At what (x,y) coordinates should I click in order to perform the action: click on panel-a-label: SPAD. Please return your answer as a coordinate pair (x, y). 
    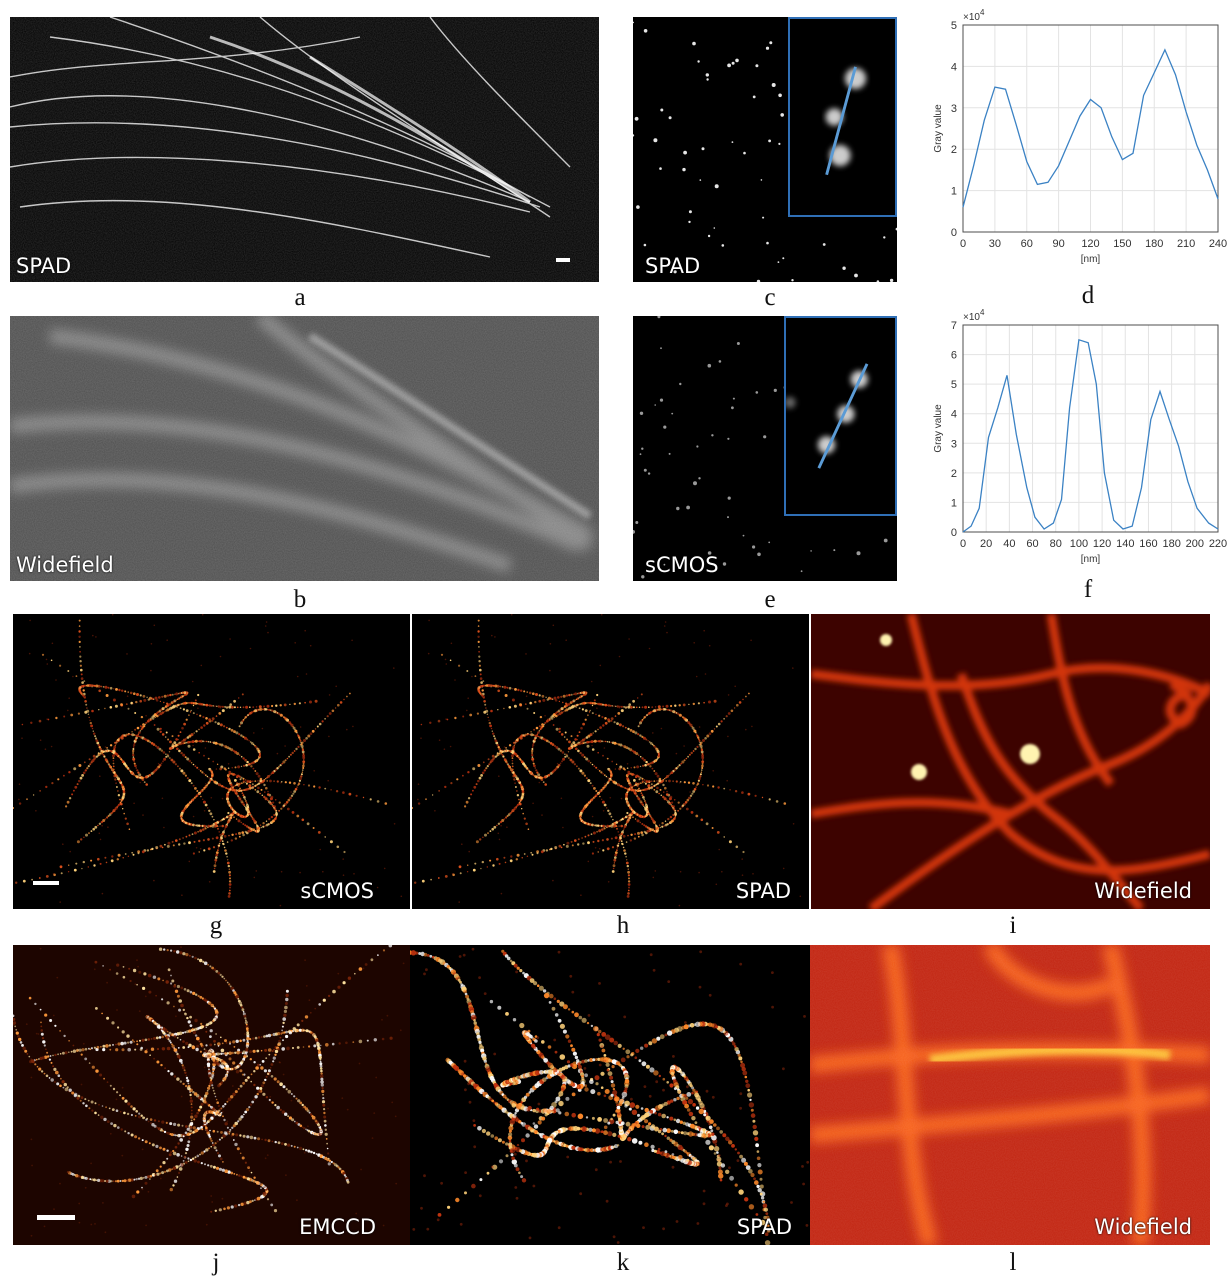
    Looking at the image, I should click on (43, 266).